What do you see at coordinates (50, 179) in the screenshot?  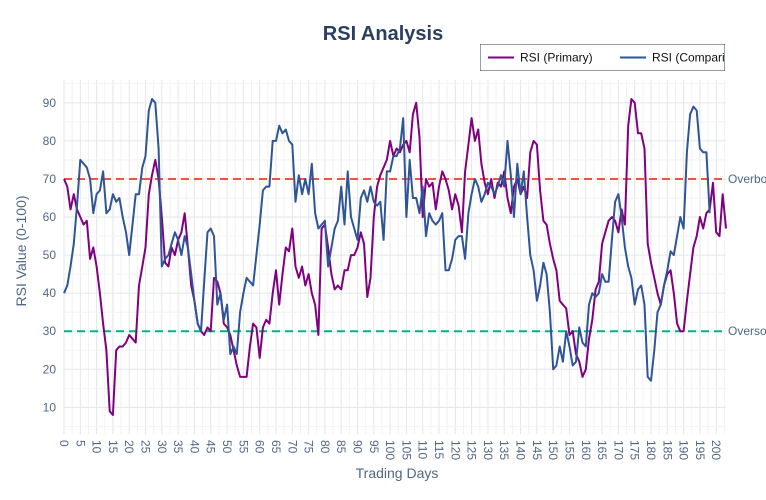 I see `y-tick-label: 70` at bounding box center [50, 179].